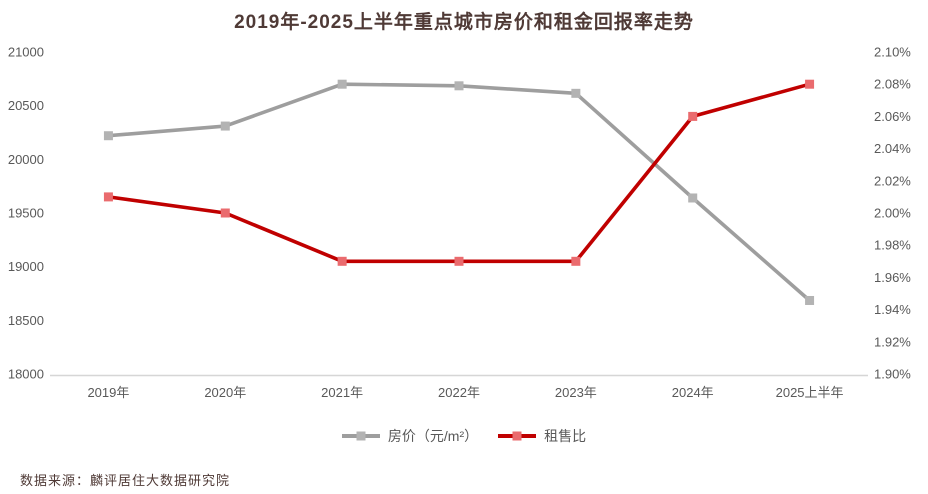 The image size is (928, 494). I want to click on price-series-marker-icon, so click(361, 436).